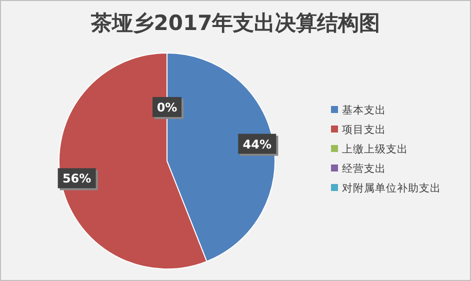 The image size is (471, 281). I want to click on legend-label: 经营支出, so click(364, 168).